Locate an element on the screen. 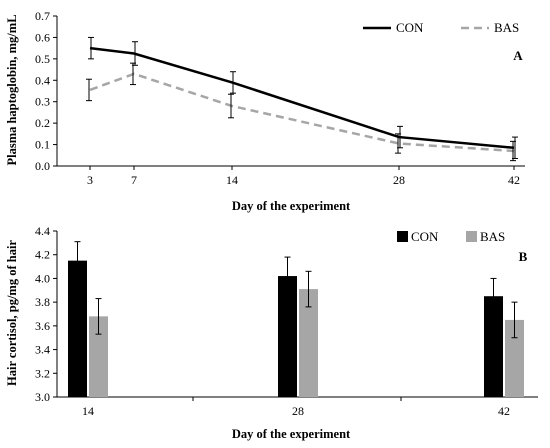 The height and width of the screenshot is (448, 550). chart-b-x-tick-label: 28 is located at coordinates (298, 411).